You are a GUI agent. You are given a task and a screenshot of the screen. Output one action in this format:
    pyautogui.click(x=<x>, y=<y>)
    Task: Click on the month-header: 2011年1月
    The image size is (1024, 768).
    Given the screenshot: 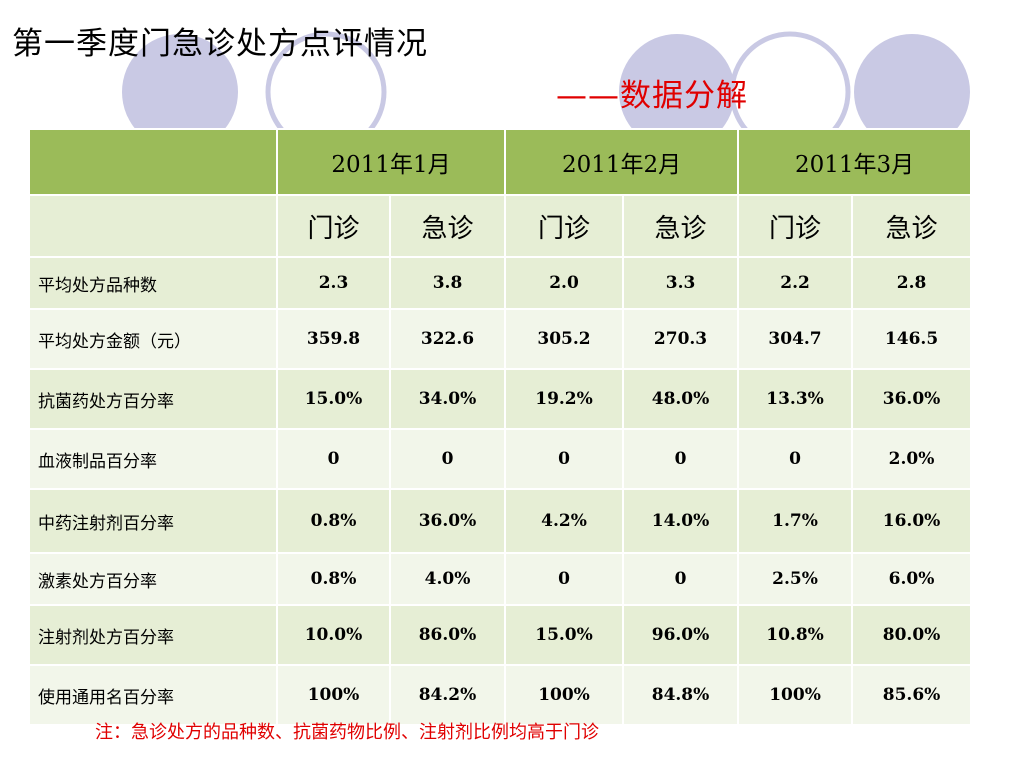 What is the action you would take?
    pyautogui.click(x=391, y=162)
    